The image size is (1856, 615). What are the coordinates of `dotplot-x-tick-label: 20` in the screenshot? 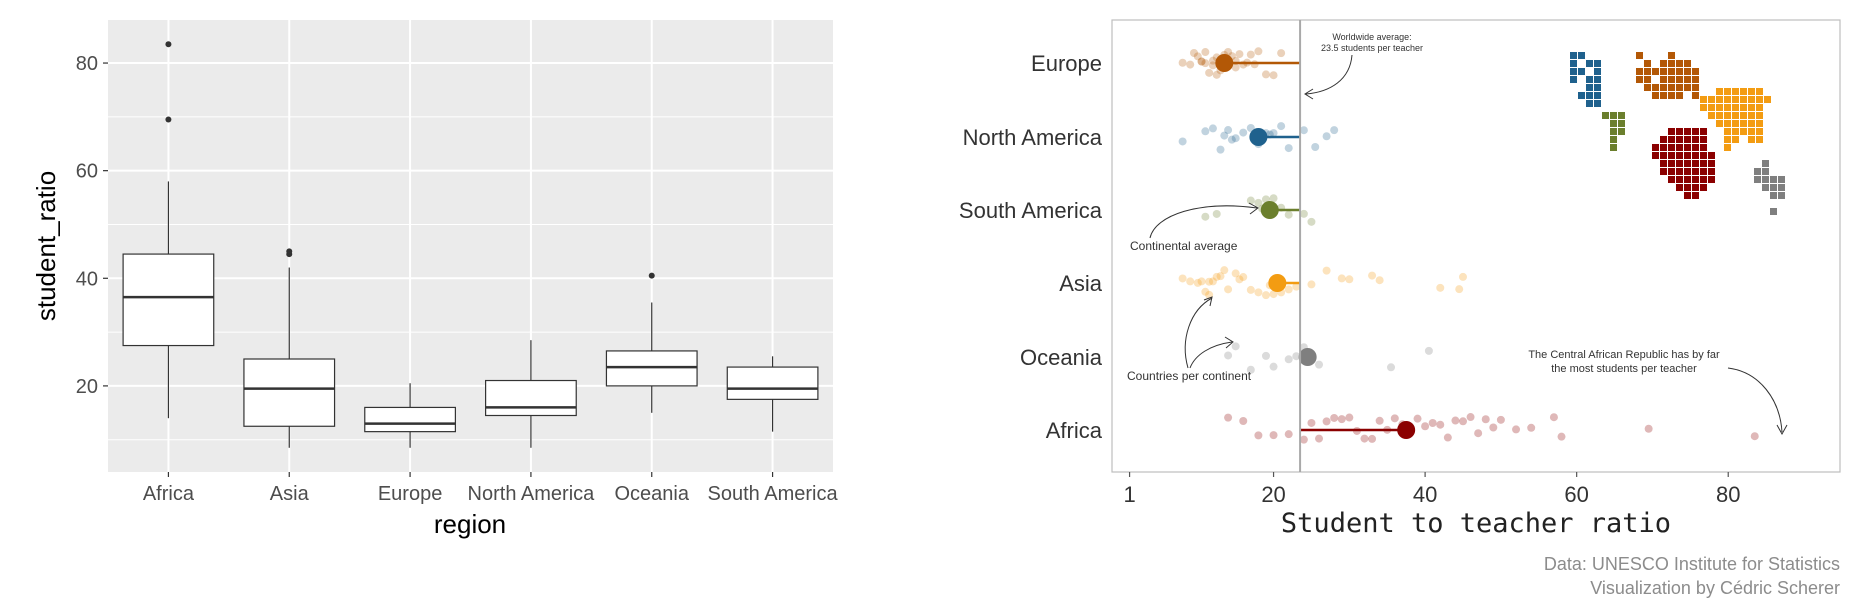 It's located at (1273, 494).